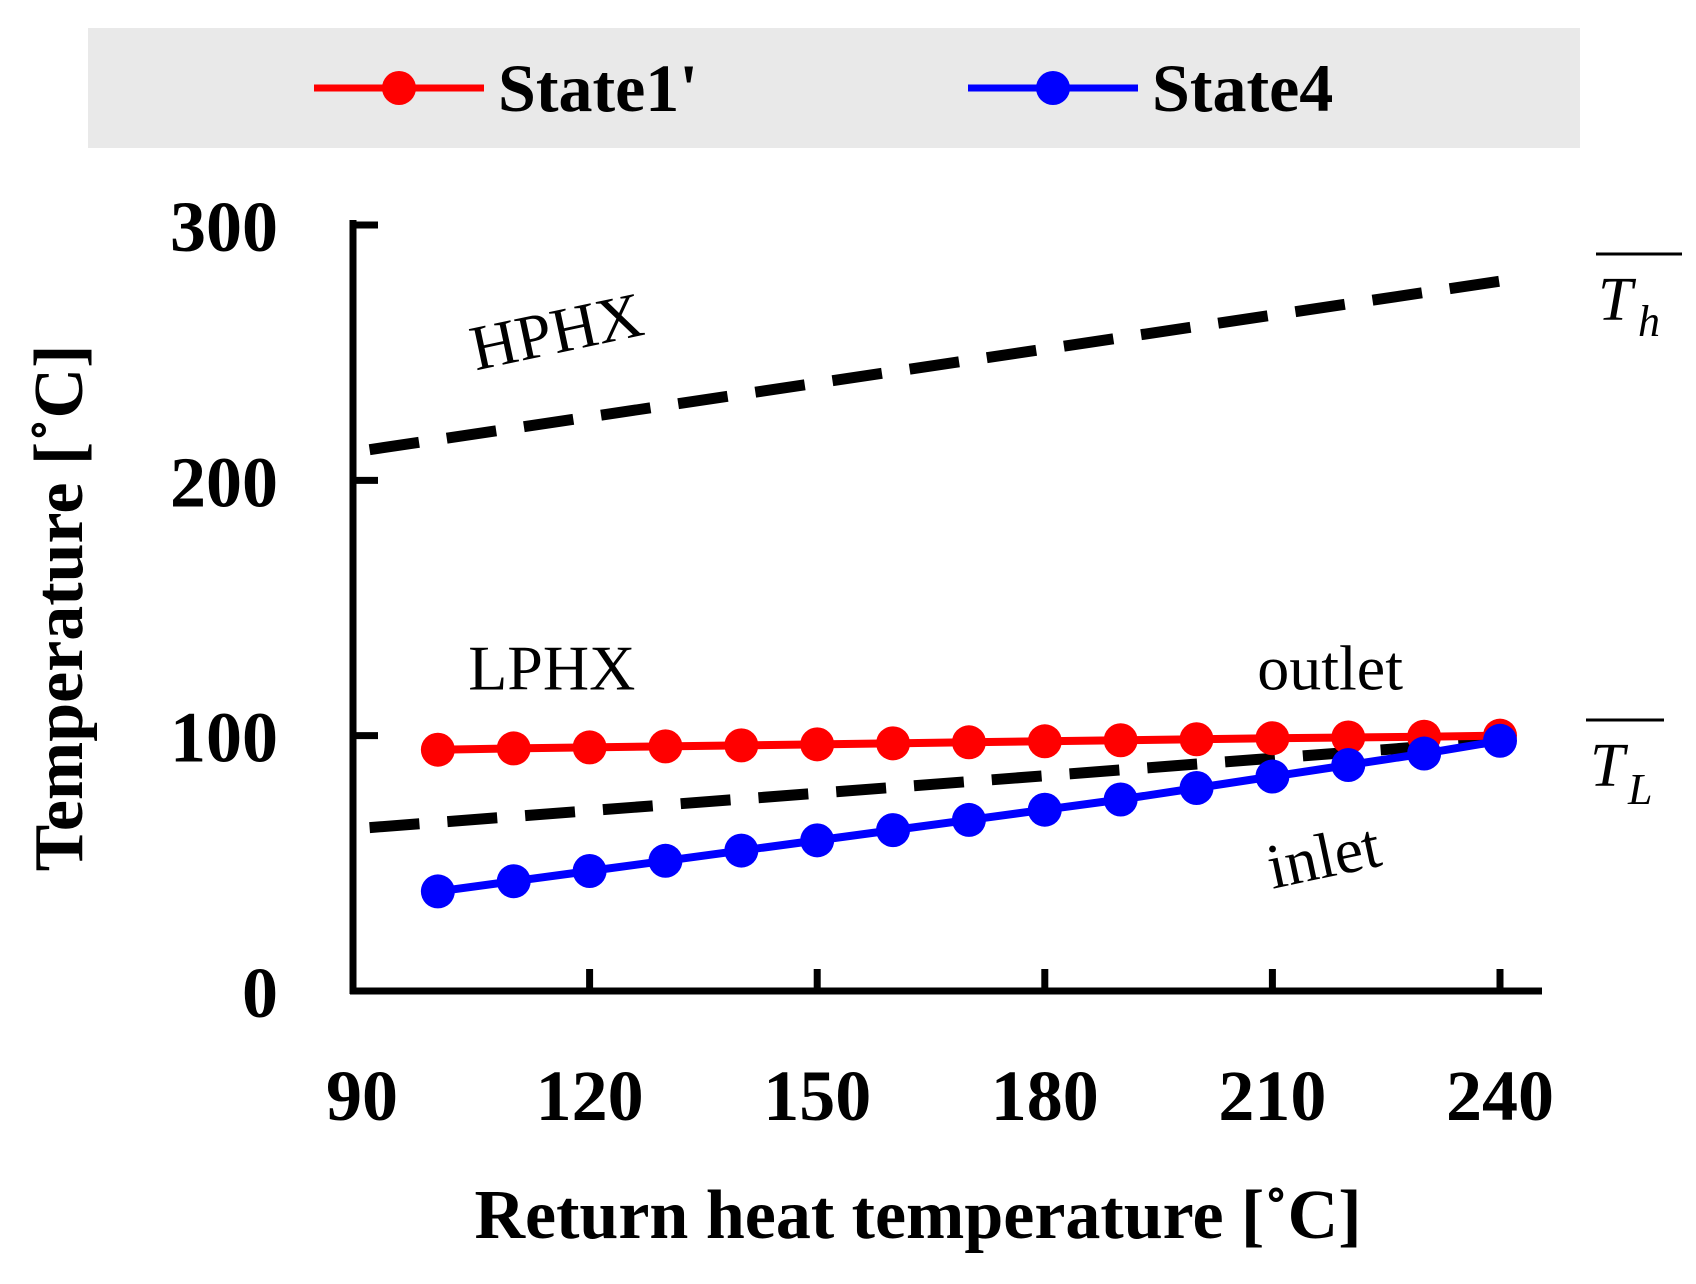  Describe the element at coordinates (224, 738) in the screenshot. I see `y-tick-label: 100` at that location.